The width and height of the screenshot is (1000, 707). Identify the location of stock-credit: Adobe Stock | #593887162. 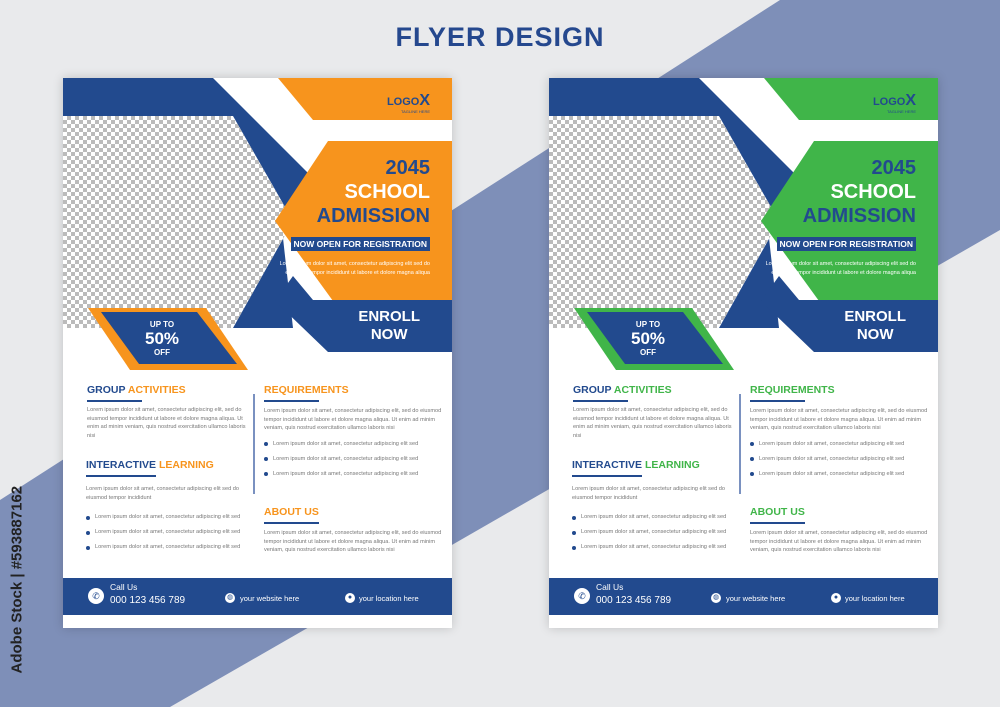
(17, 579).